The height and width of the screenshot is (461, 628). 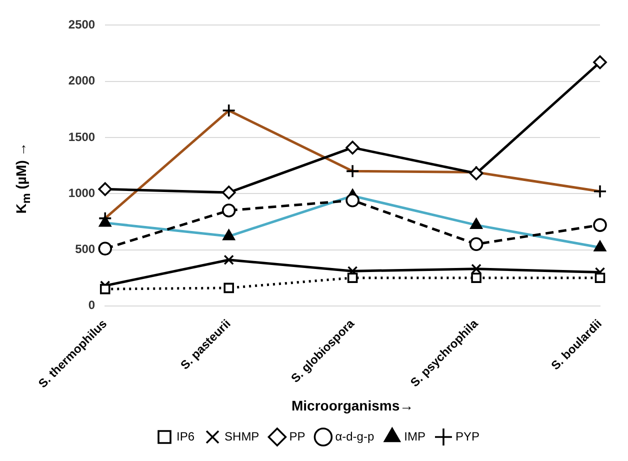 I want to click on legend-label: α-d-g-p, so click(x=354, y=436).